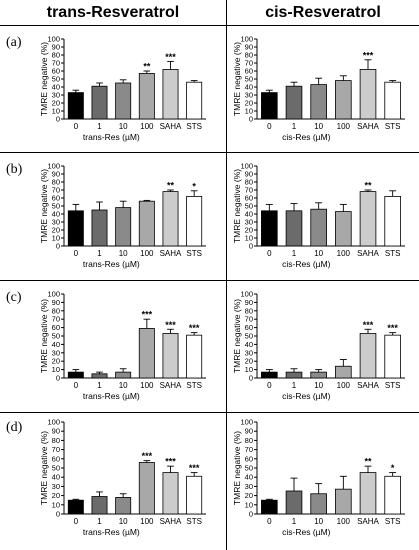 The width and height of the screenshot is (419, 550). What do you see at coordinates (306, 396) in the screenshot?
I see `x-axis-label: cis-Res (µM)` at bounding box center [306, 396].